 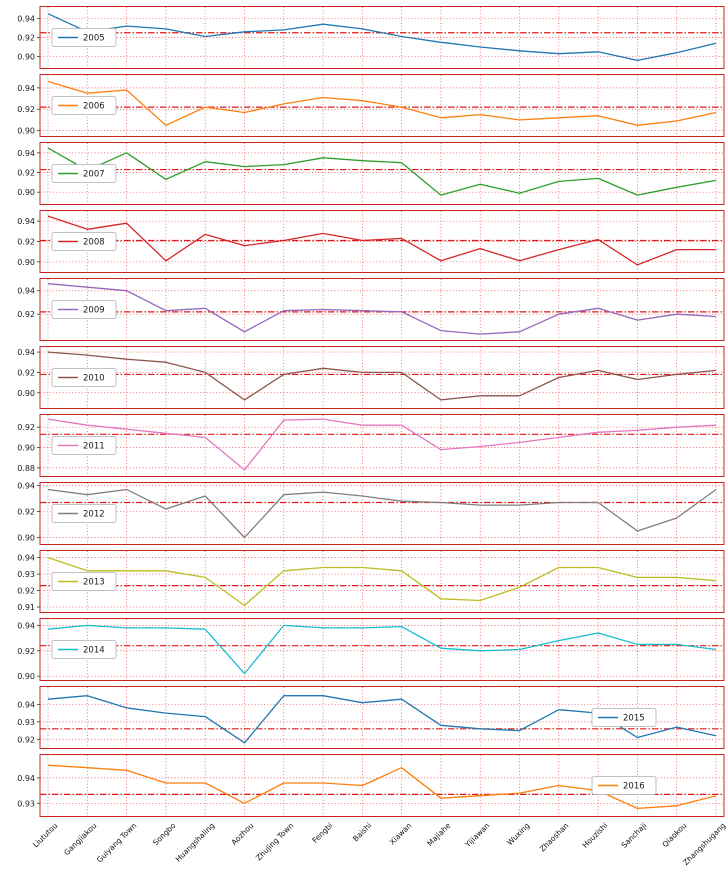 I want to click on subplot-2010: 0.90 0.92 0.94 2010, so click(x=364, y=377).